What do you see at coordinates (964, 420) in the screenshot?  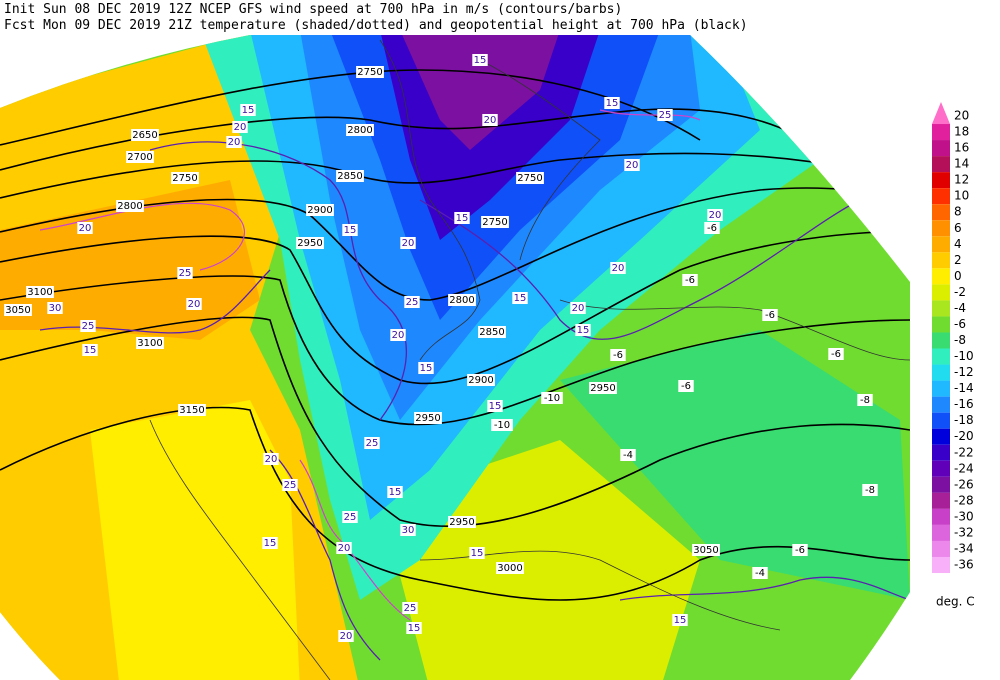 I see `colorbar-label: -18` at bounding box center [964, 420].